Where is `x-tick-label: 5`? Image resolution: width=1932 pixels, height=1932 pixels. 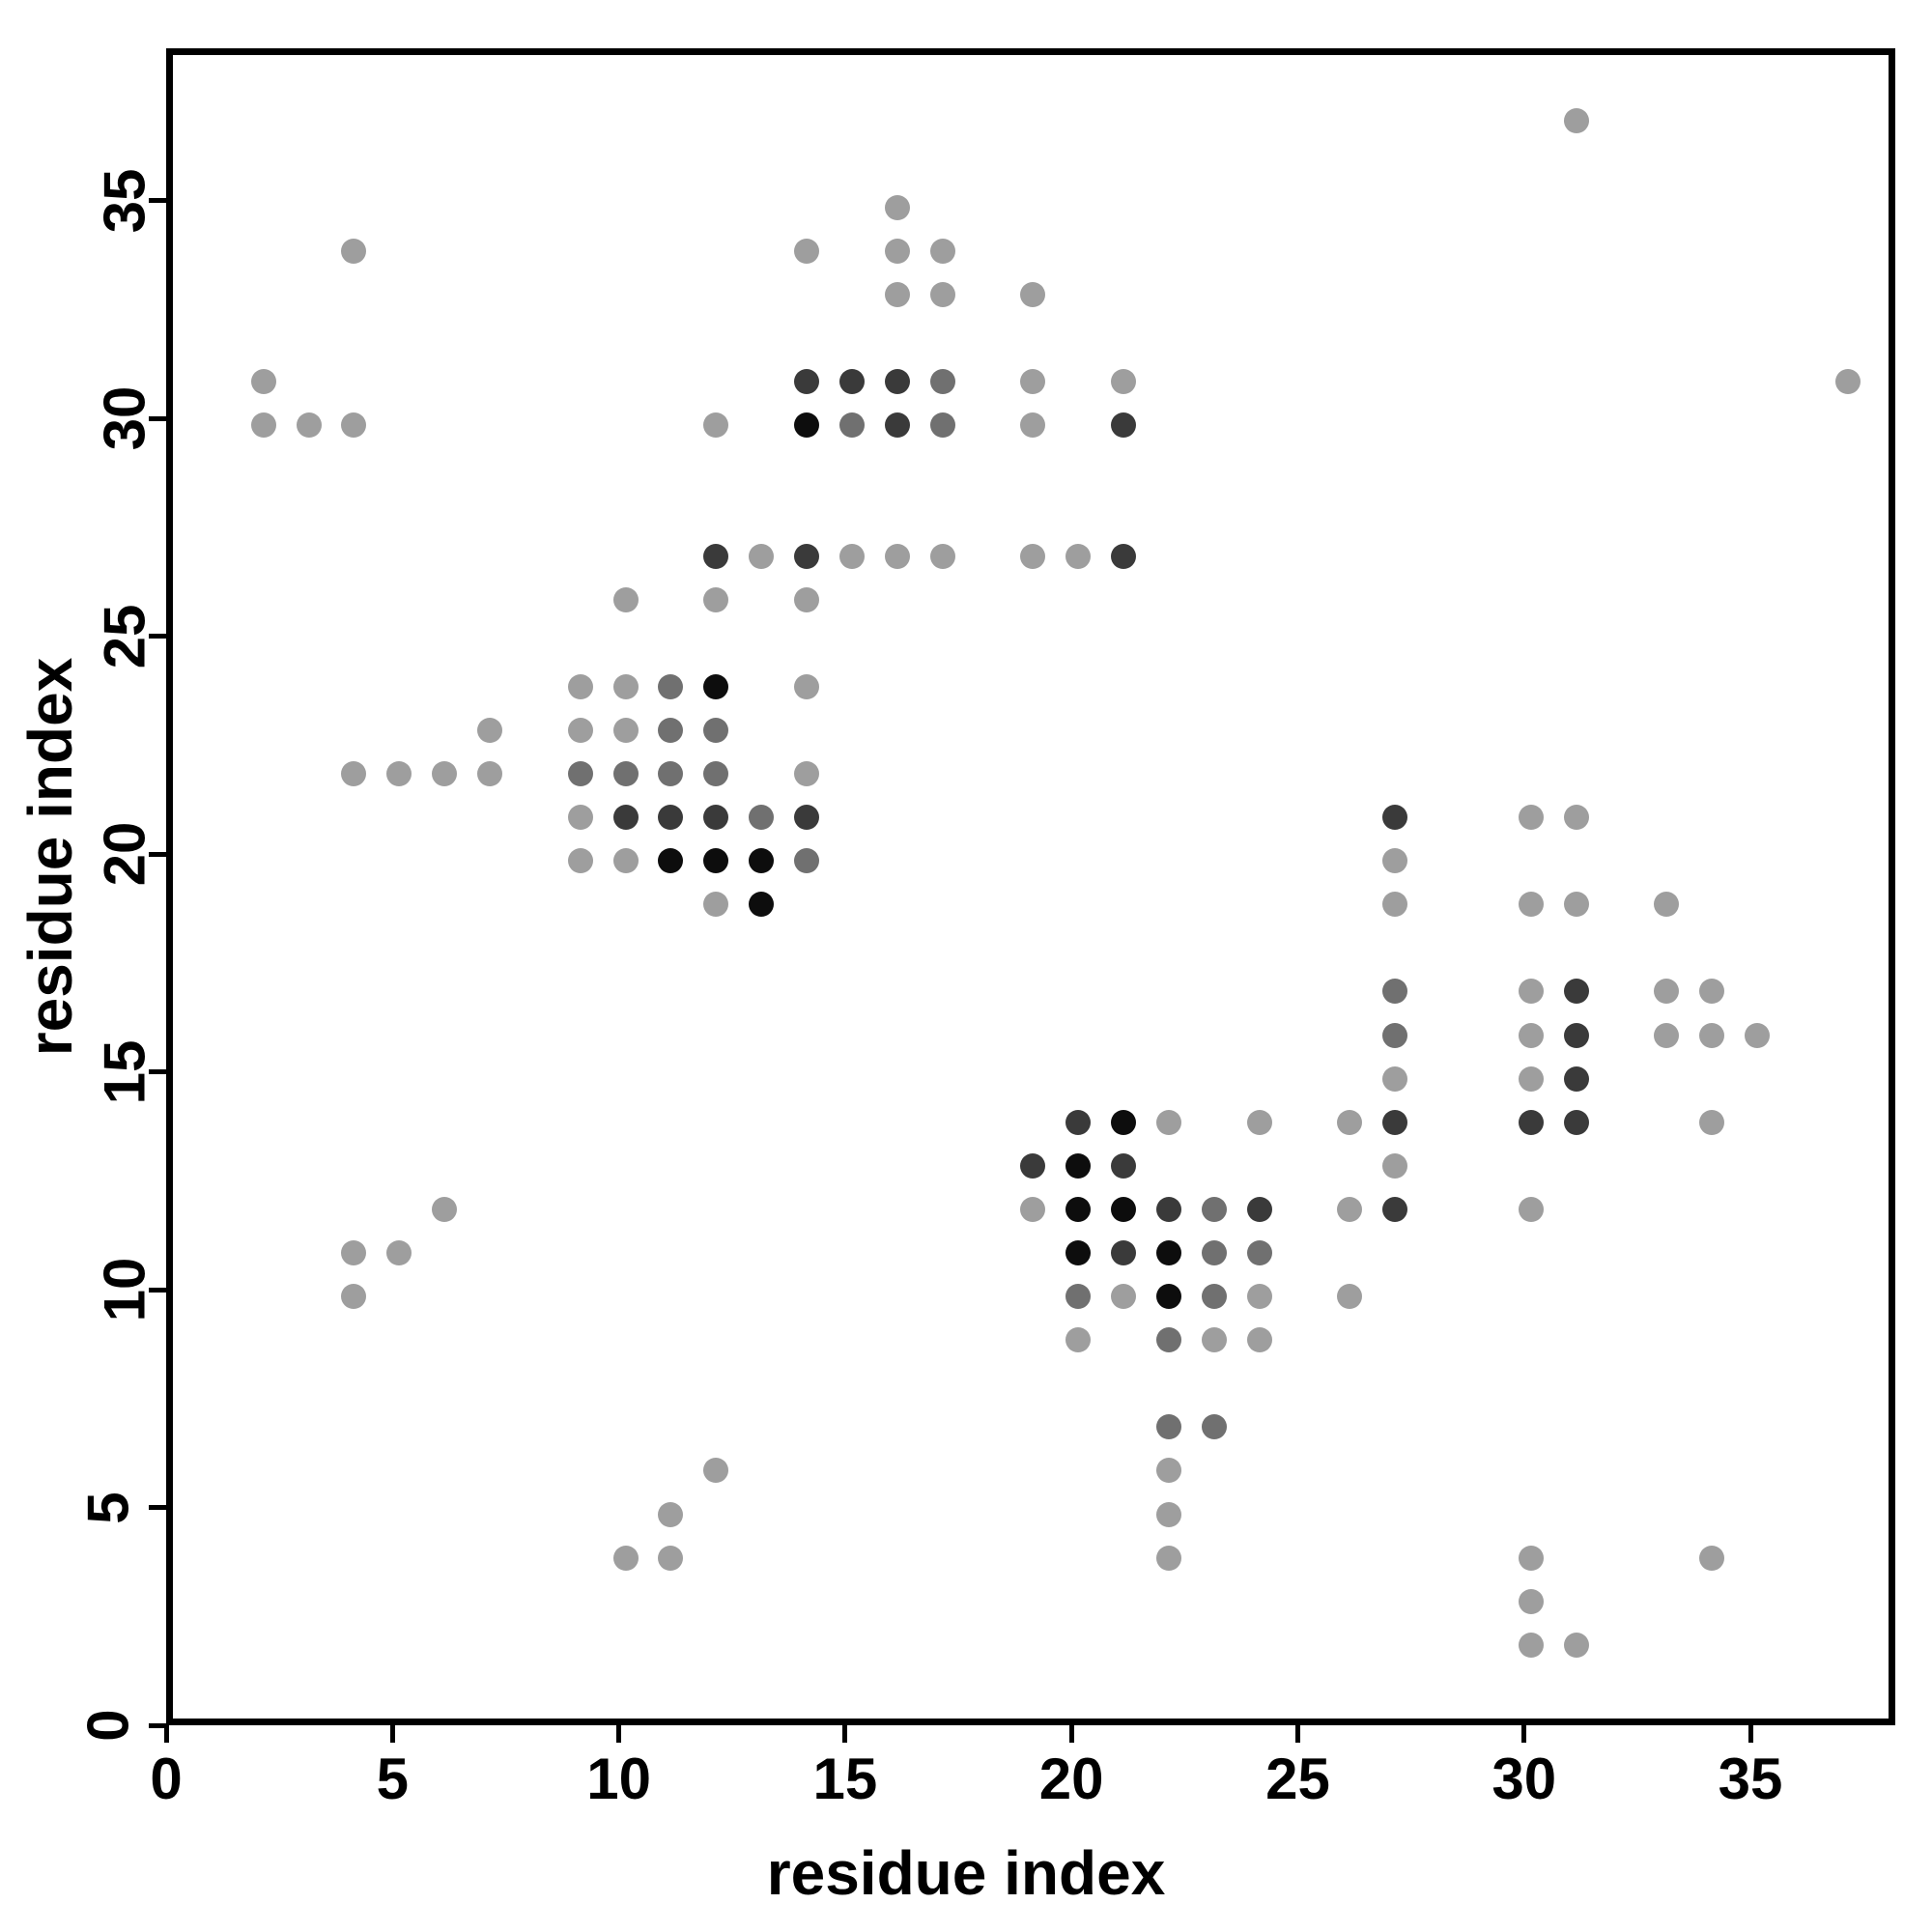
x-tick-label: 5 is located at coordinates (392, 1779).